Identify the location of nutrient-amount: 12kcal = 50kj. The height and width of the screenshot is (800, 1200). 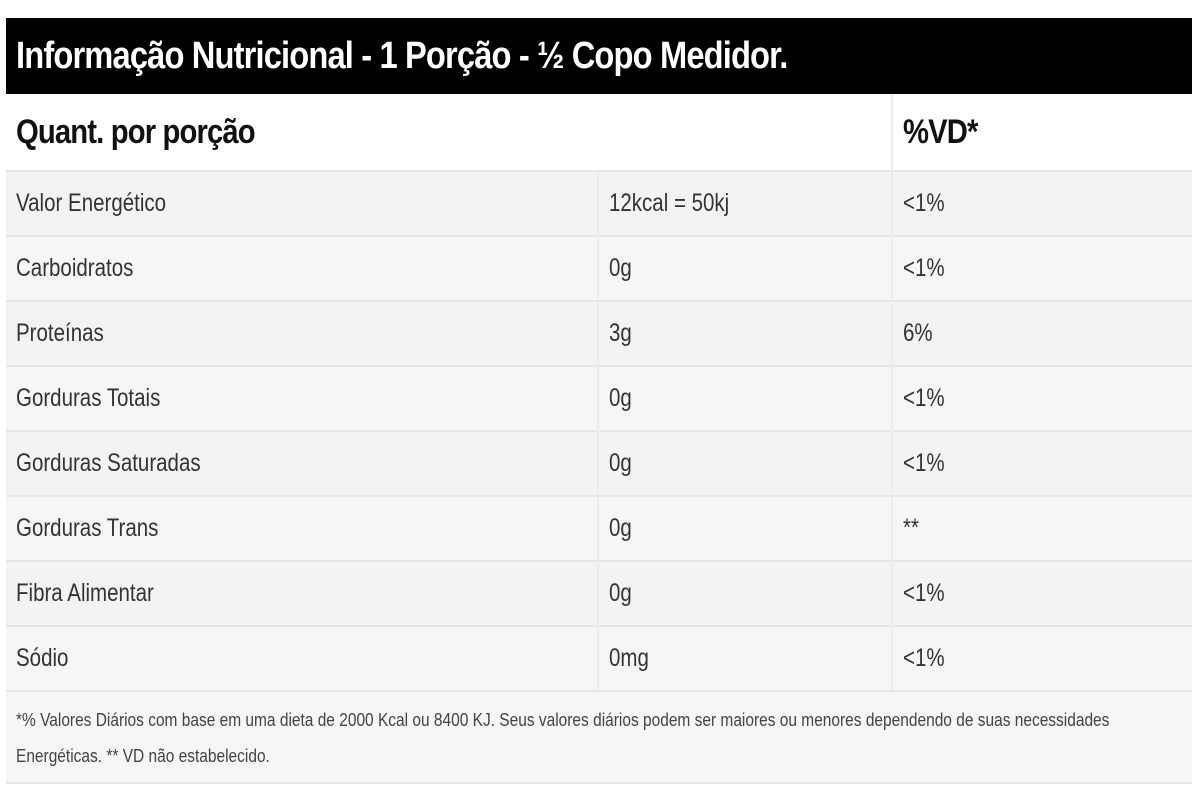
(744, 203).